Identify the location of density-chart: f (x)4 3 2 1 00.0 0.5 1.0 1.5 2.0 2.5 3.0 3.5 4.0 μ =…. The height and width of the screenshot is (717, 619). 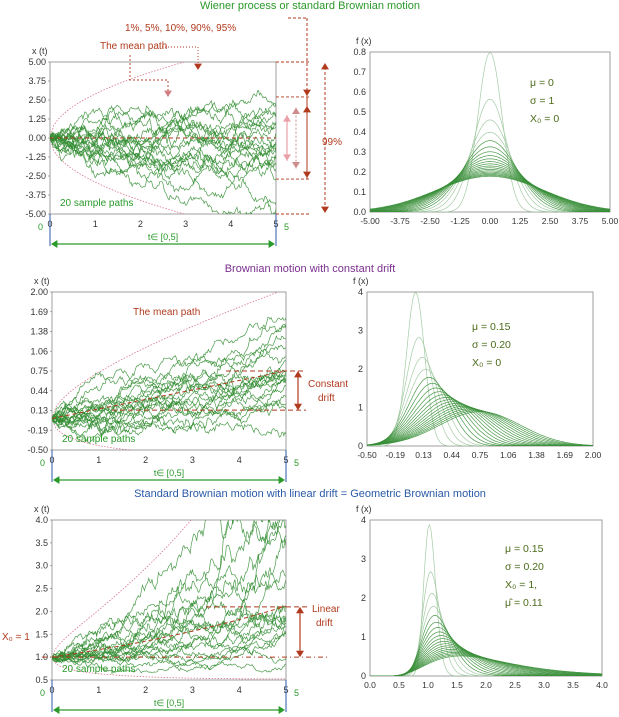
(482, 597).